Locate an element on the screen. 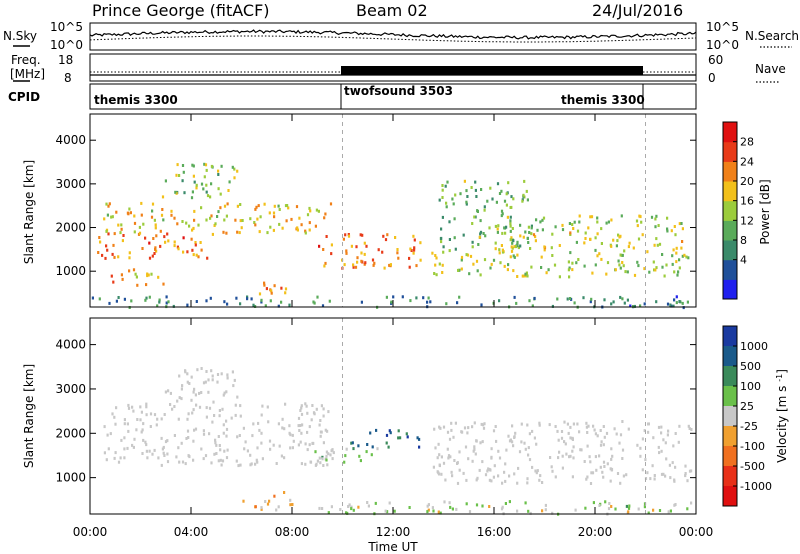 This screenshot has width=800, height=554. colorbar-swatch is located at coordinates (730, 336).